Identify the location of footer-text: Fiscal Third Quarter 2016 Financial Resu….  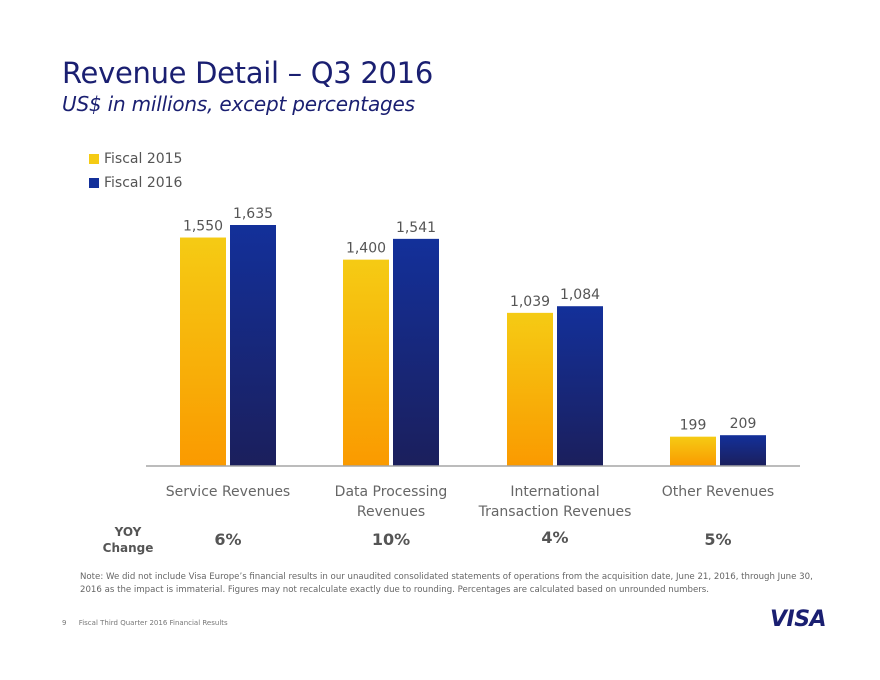
(153, 623).